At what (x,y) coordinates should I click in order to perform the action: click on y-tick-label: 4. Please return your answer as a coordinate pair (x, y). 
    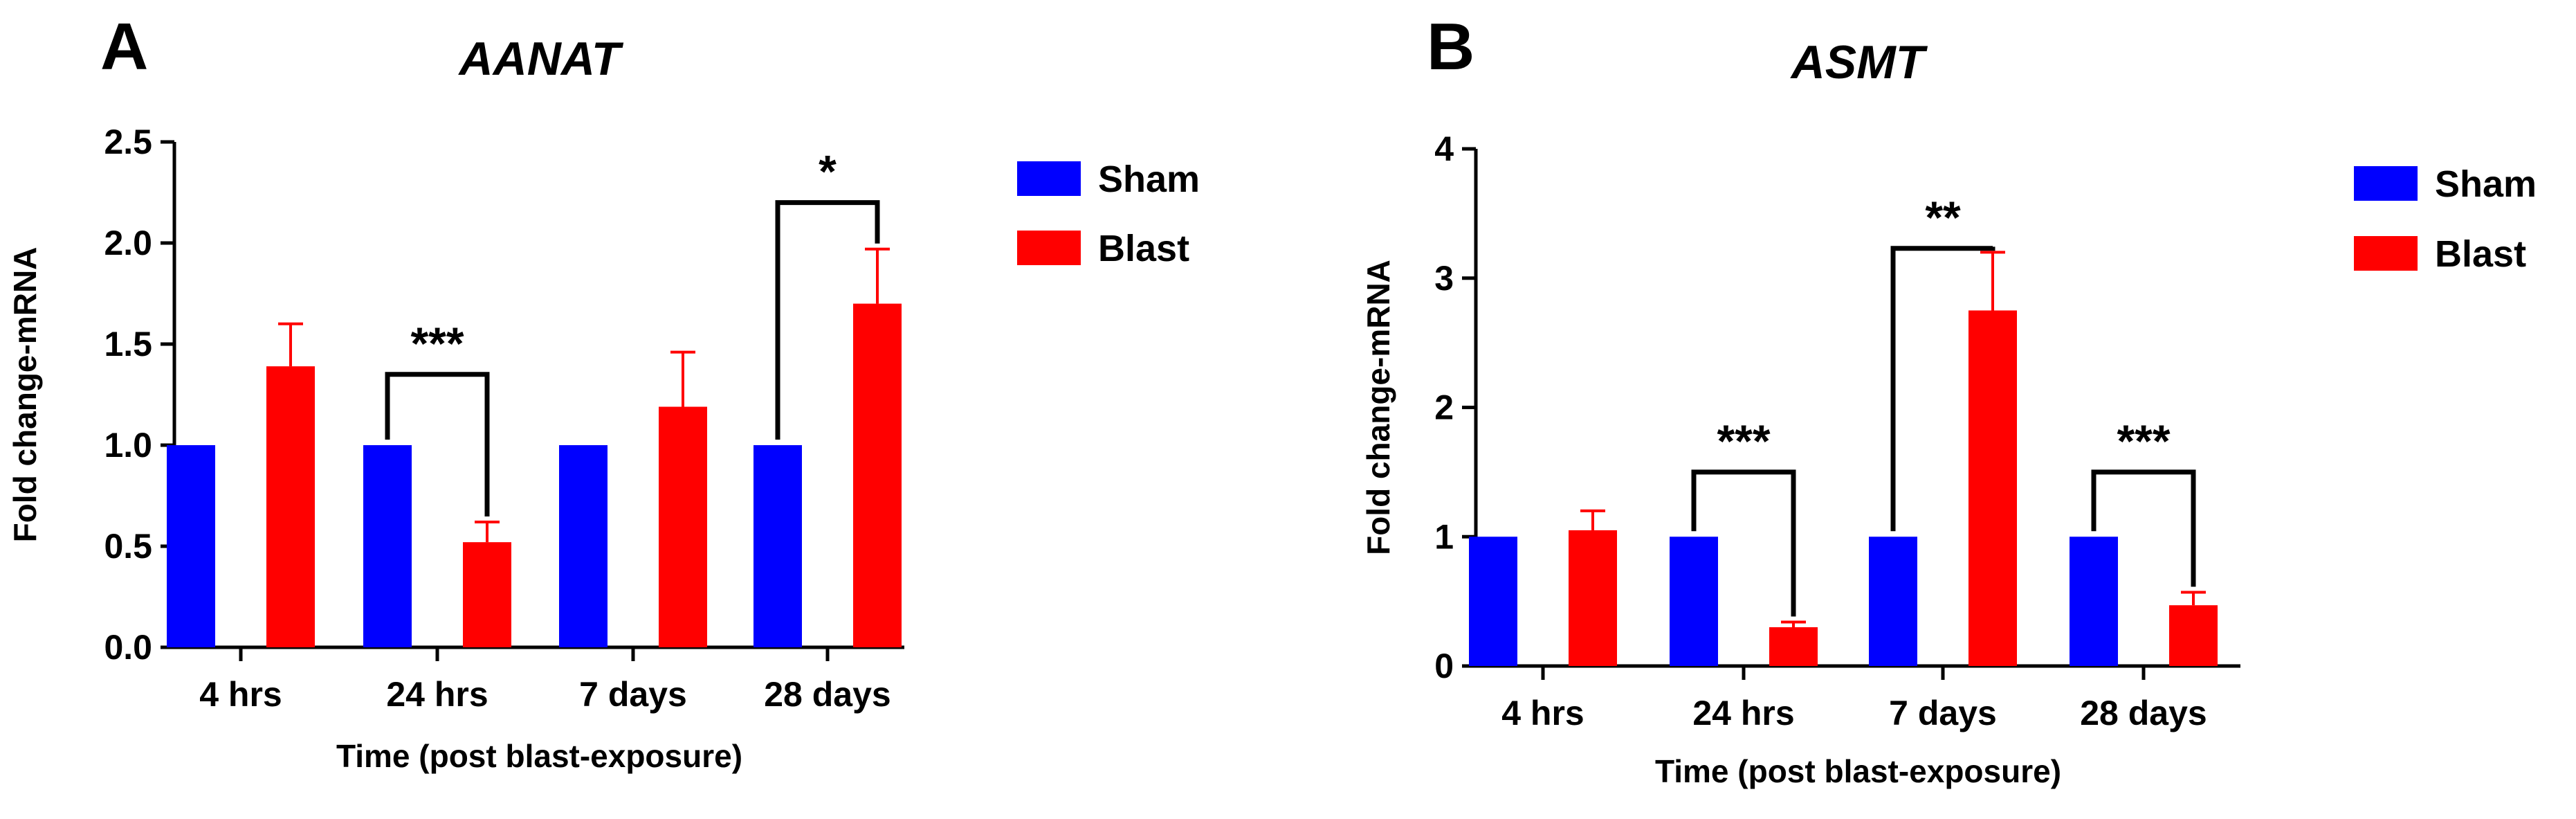
    Looking at the image, I should click on (1444, 148).